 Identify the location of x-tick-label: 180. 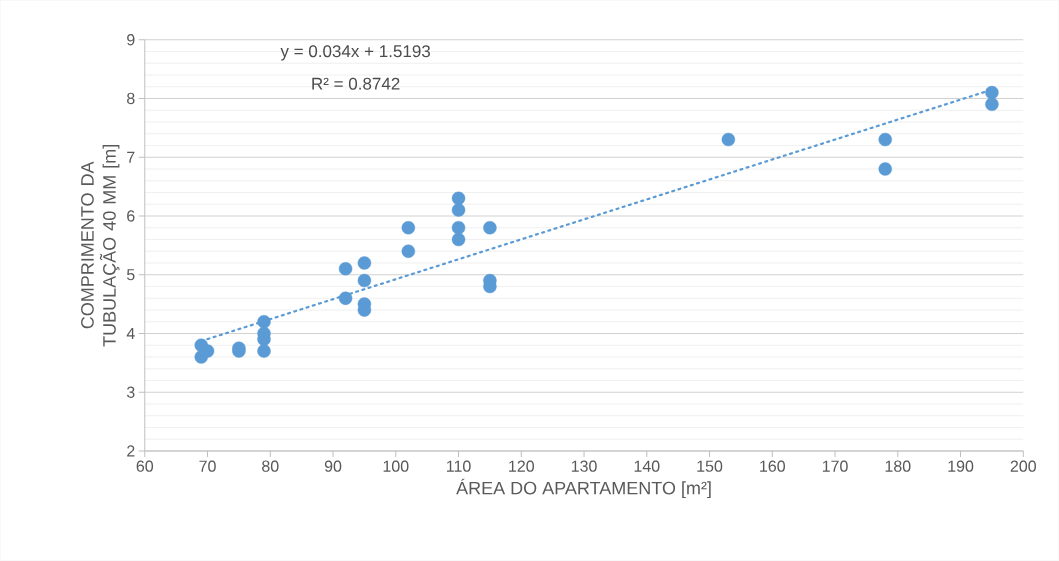
(898, 466).